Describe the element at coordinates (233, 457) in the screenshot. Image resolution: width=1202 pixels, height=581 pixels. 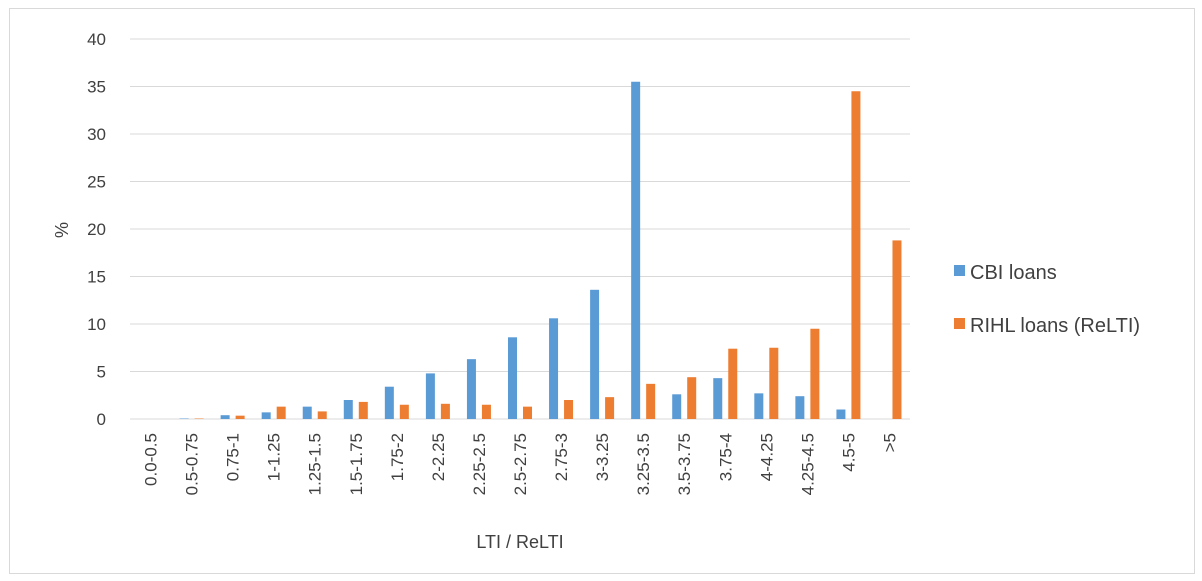
I see `x-tick-label: 0.75-1` at that location.